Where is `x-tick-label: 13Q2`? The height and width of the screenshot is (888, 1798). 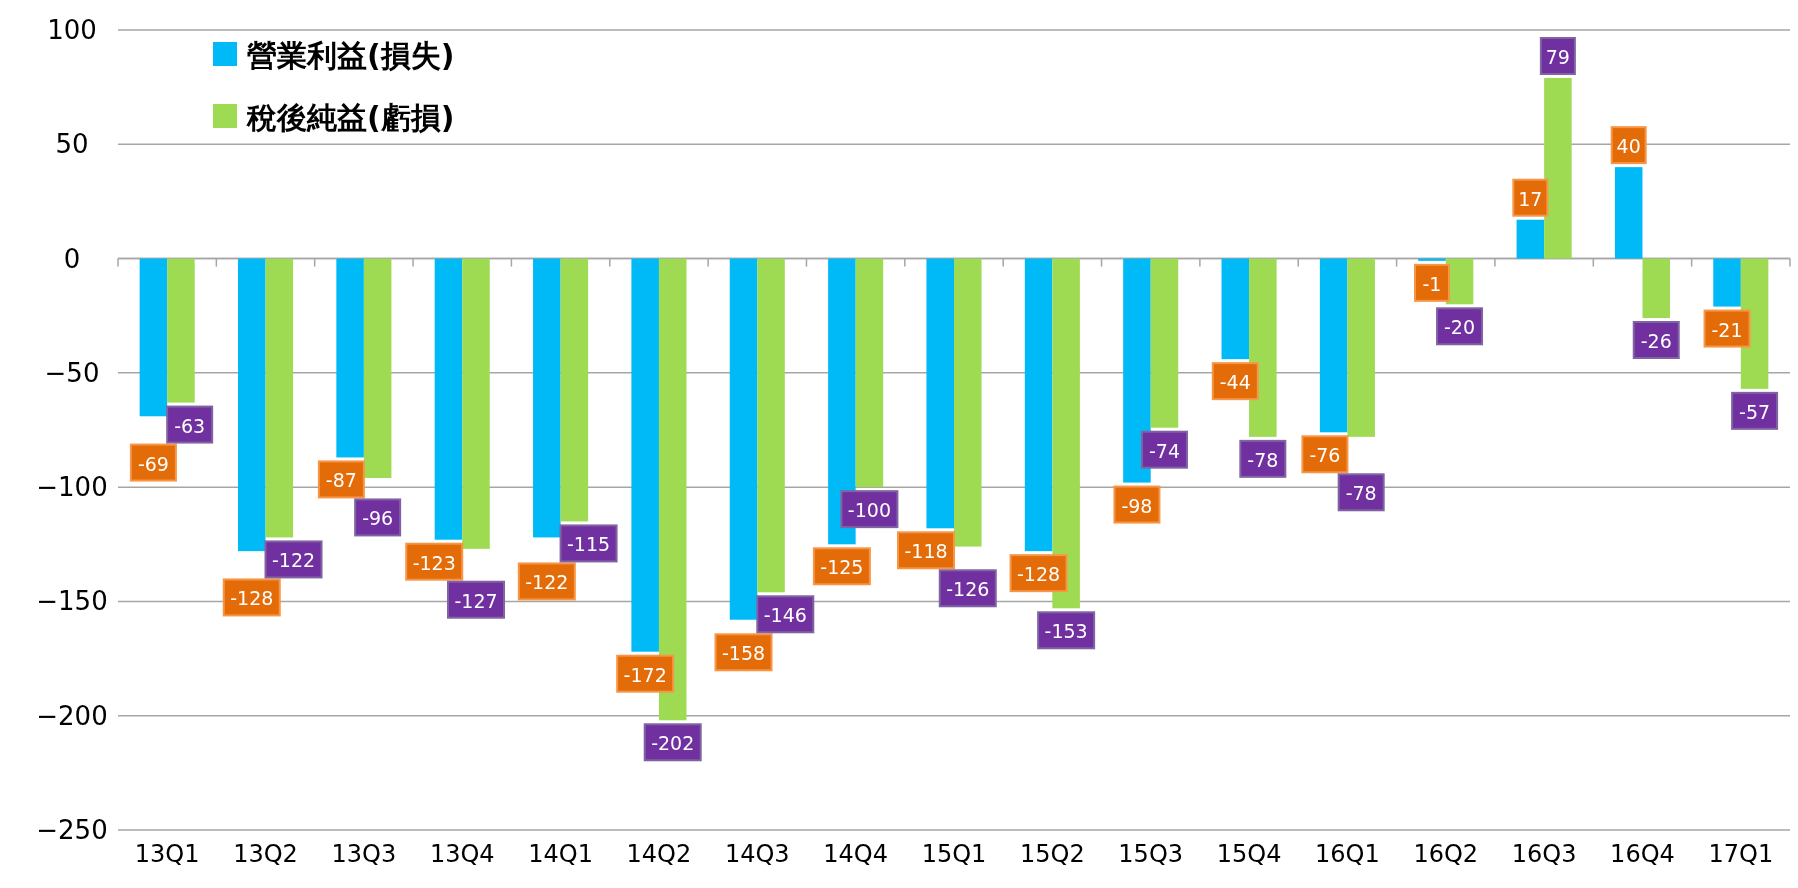 x-tick-label: 13Q2 is located at coordinates (265, 854).